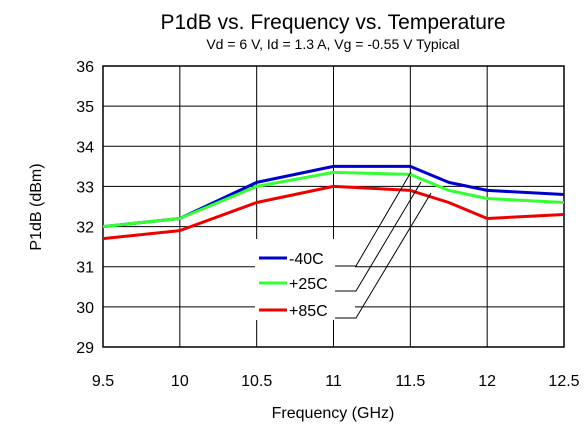  Describe the element at coordinates (308, 284) in the screenshot. I see `legend-label-1: +25C` at that location.